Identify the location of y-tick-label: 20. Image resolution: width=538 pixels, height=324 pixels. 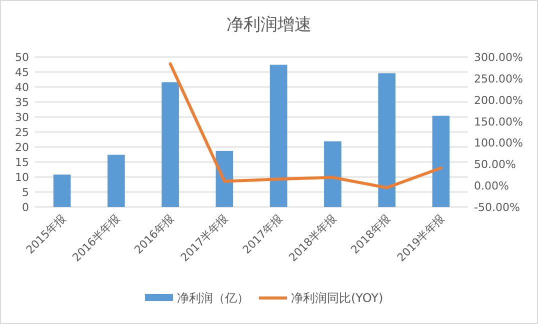
(22, 147).